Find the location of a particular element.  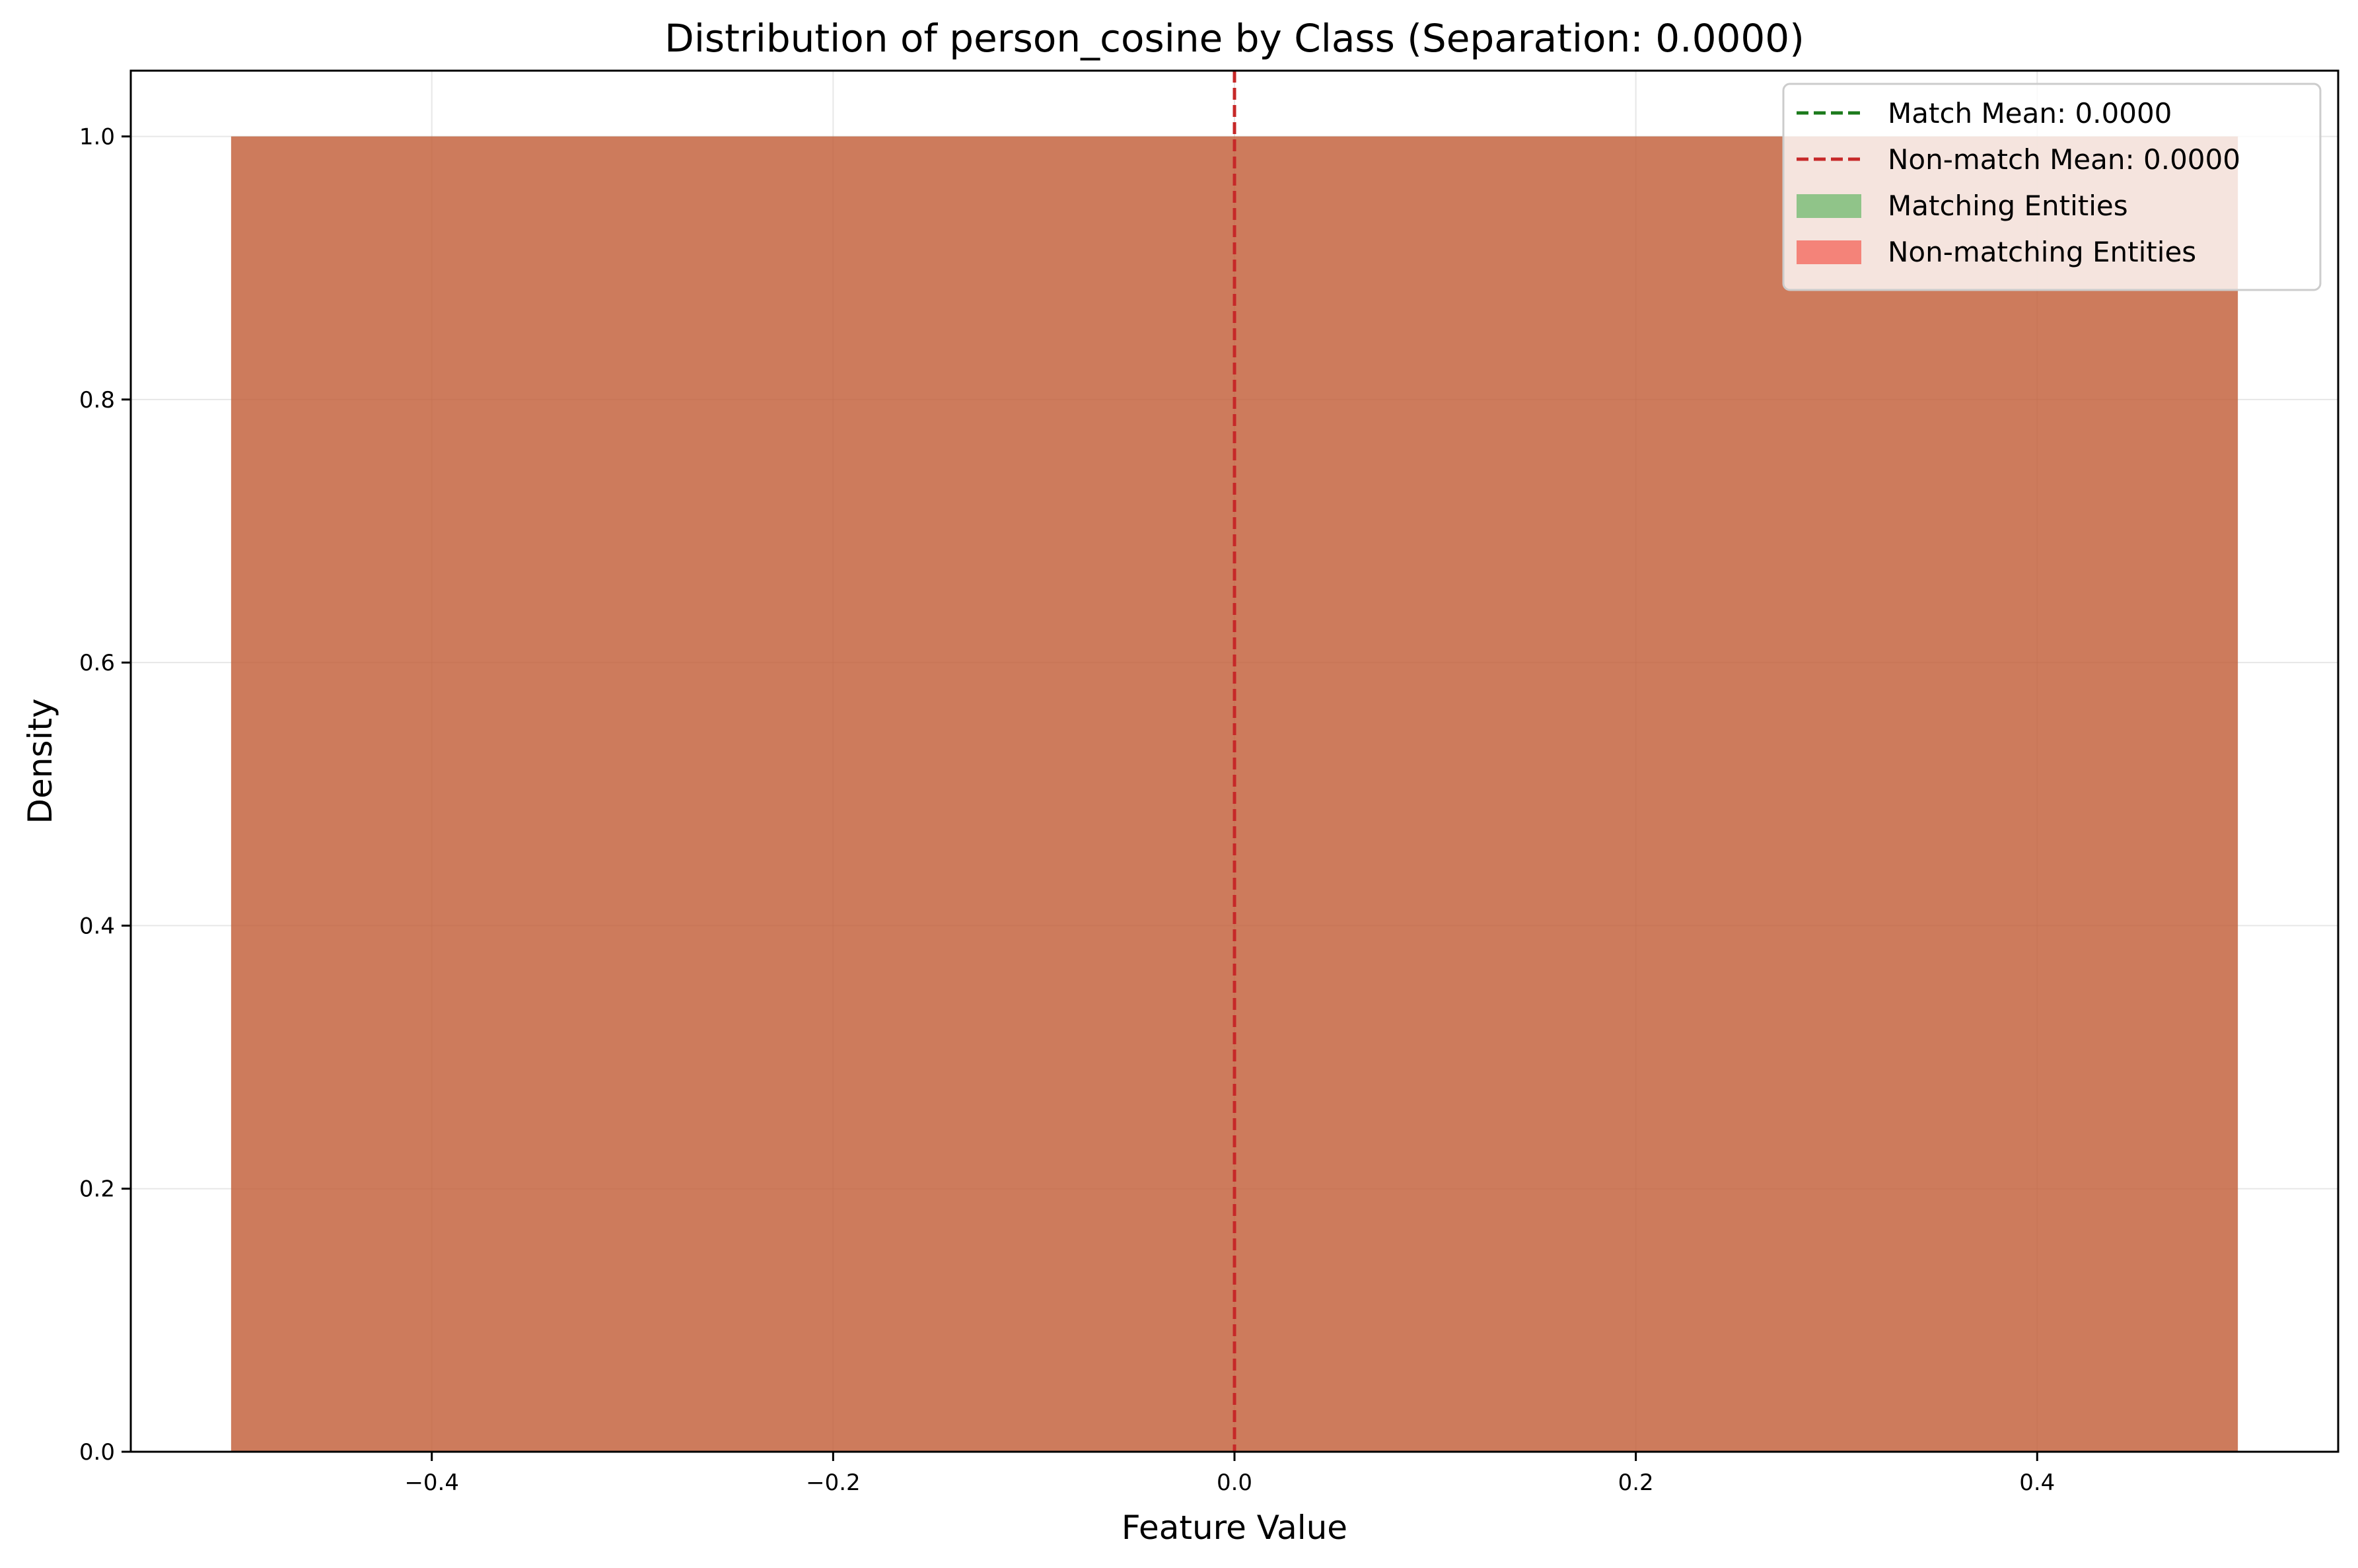

x-tick-label: 0.2 is located at coordinates (1636, 1483).